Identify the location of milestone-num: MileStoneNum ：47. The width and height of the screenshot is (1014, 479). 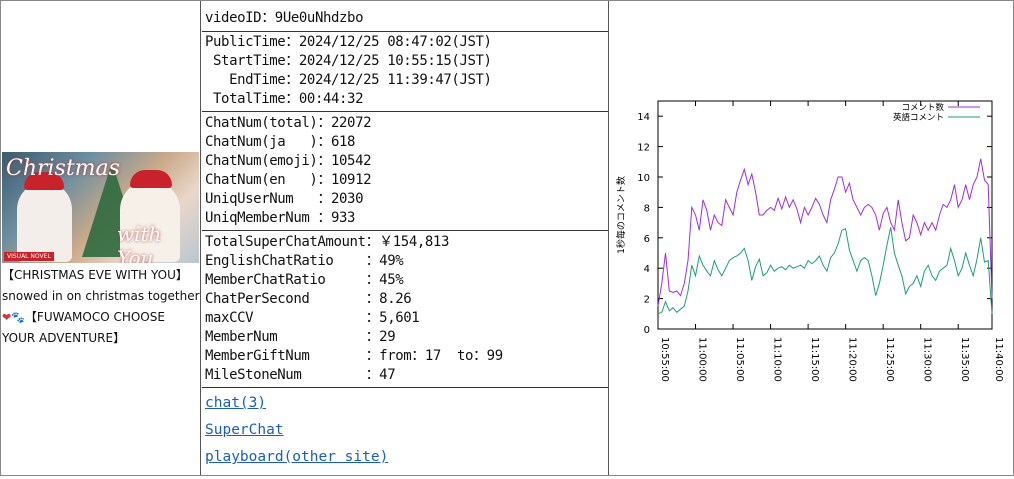
(300, 375).